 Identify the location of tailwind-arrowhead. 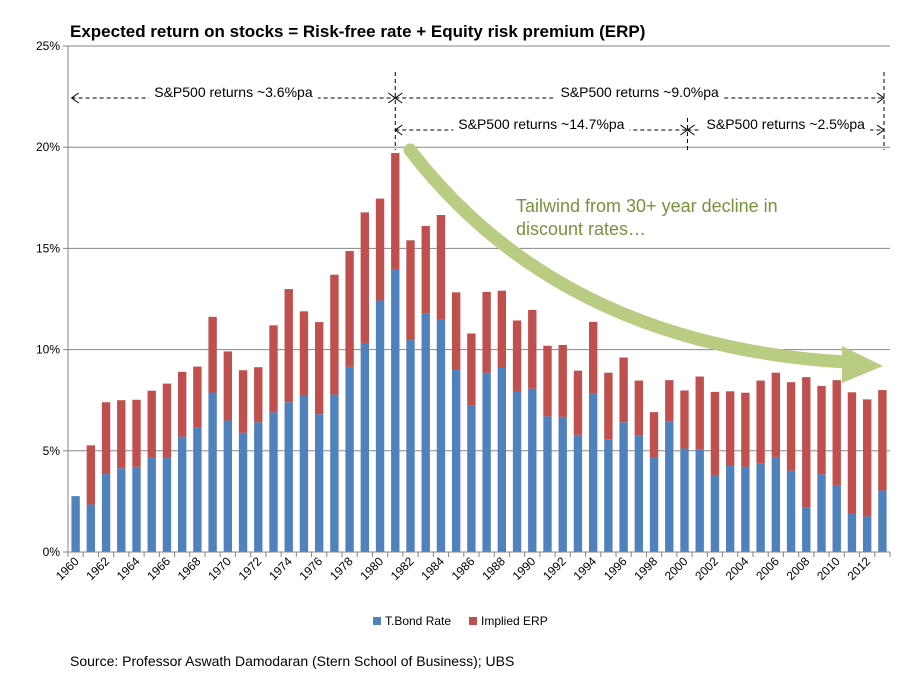
(862, 364).